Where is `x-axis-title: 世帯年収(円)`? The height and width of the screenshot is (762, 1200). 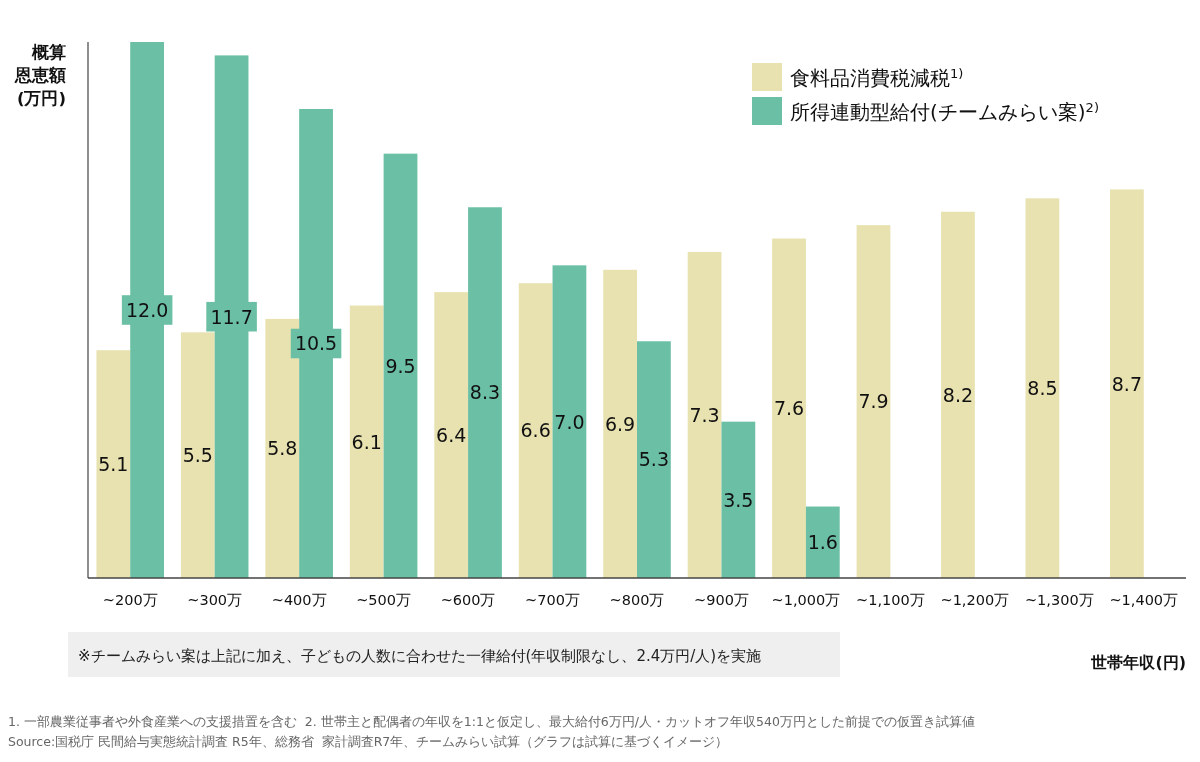 x-axis-title: 世帯年収(円) is located at coordinates (1138, 662).